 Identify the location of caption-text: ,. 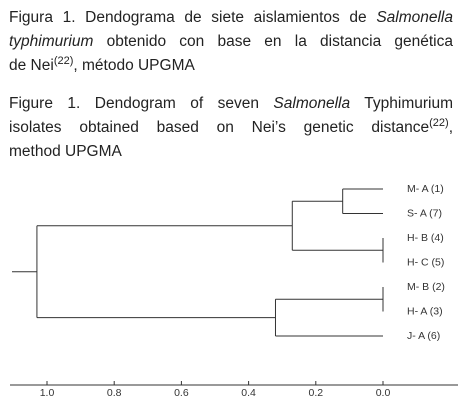
(450, 127).